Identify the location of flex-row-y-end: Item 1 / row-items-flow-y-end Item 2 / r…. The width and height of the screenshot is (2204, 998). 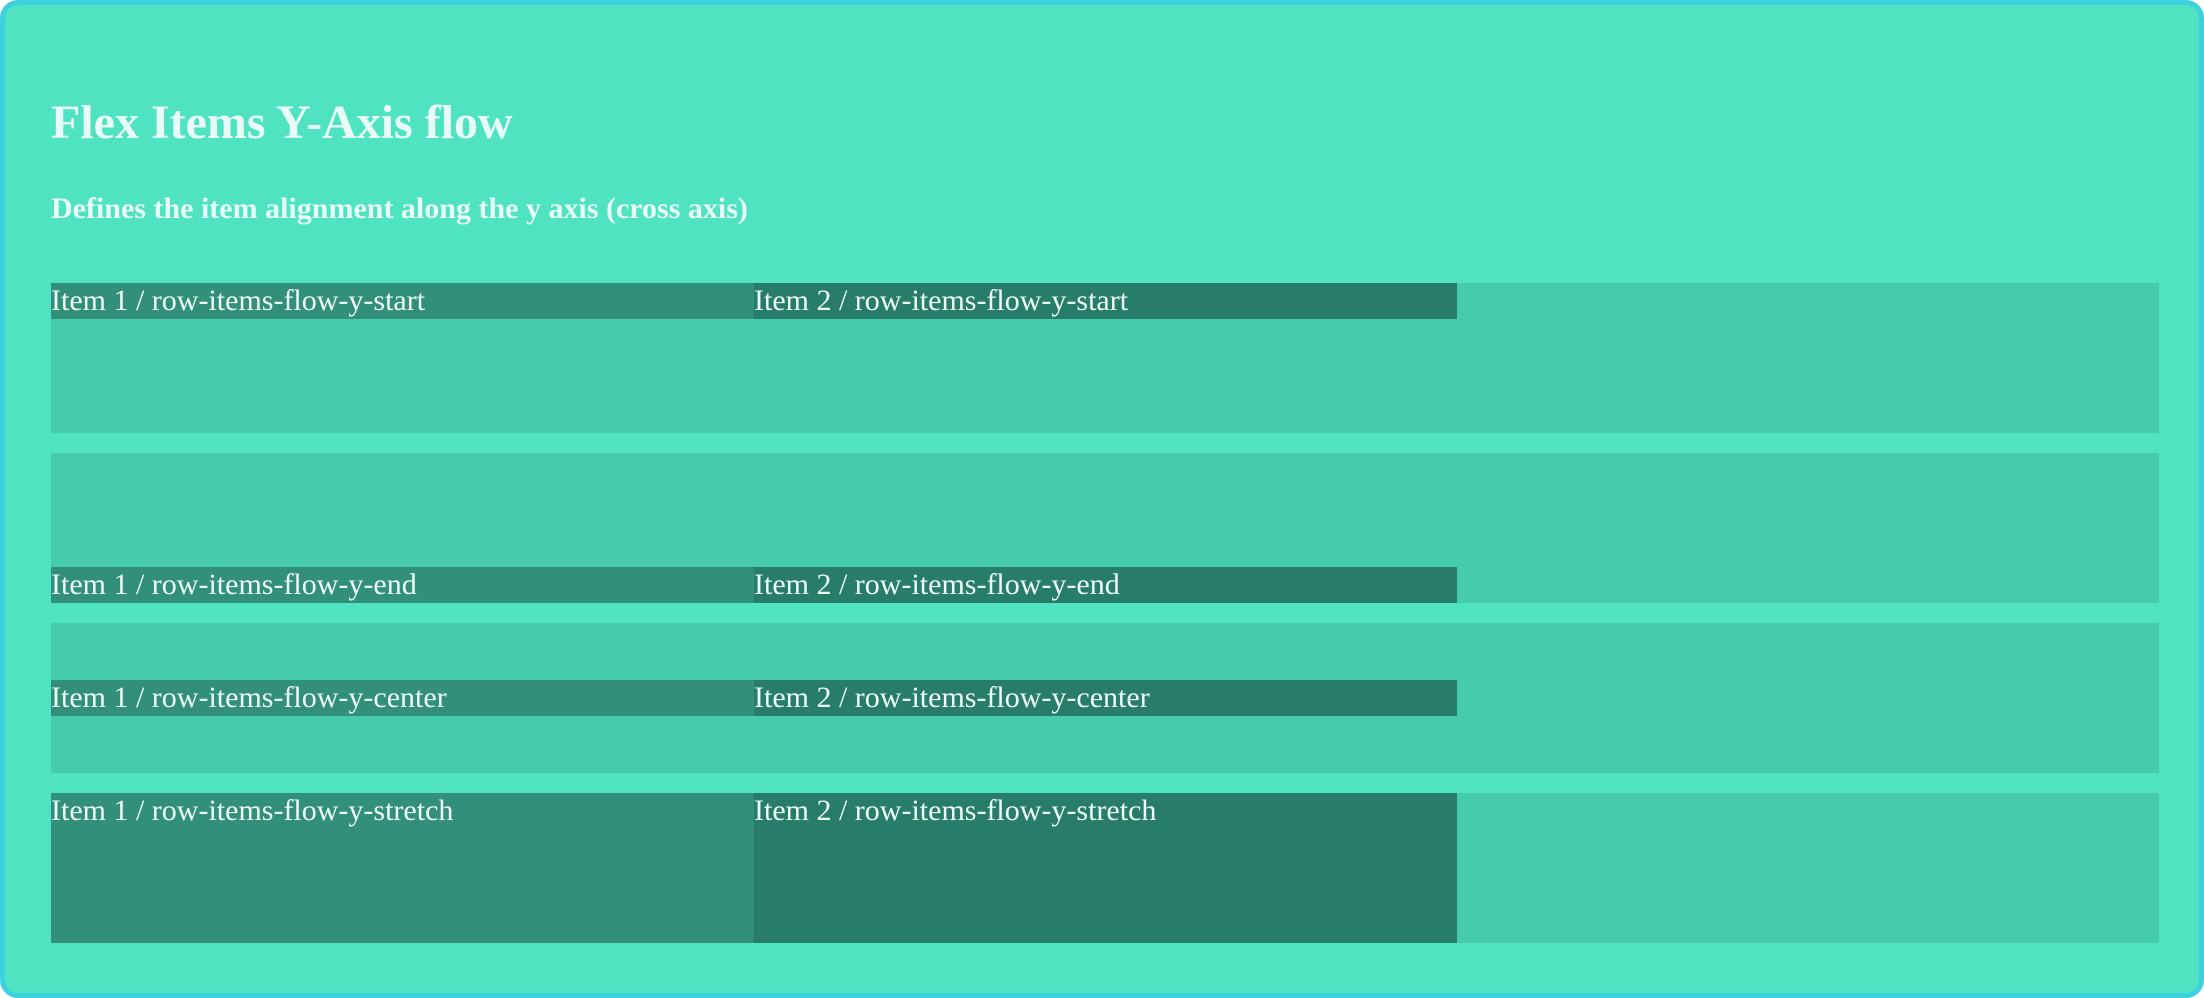
(1105, 528).